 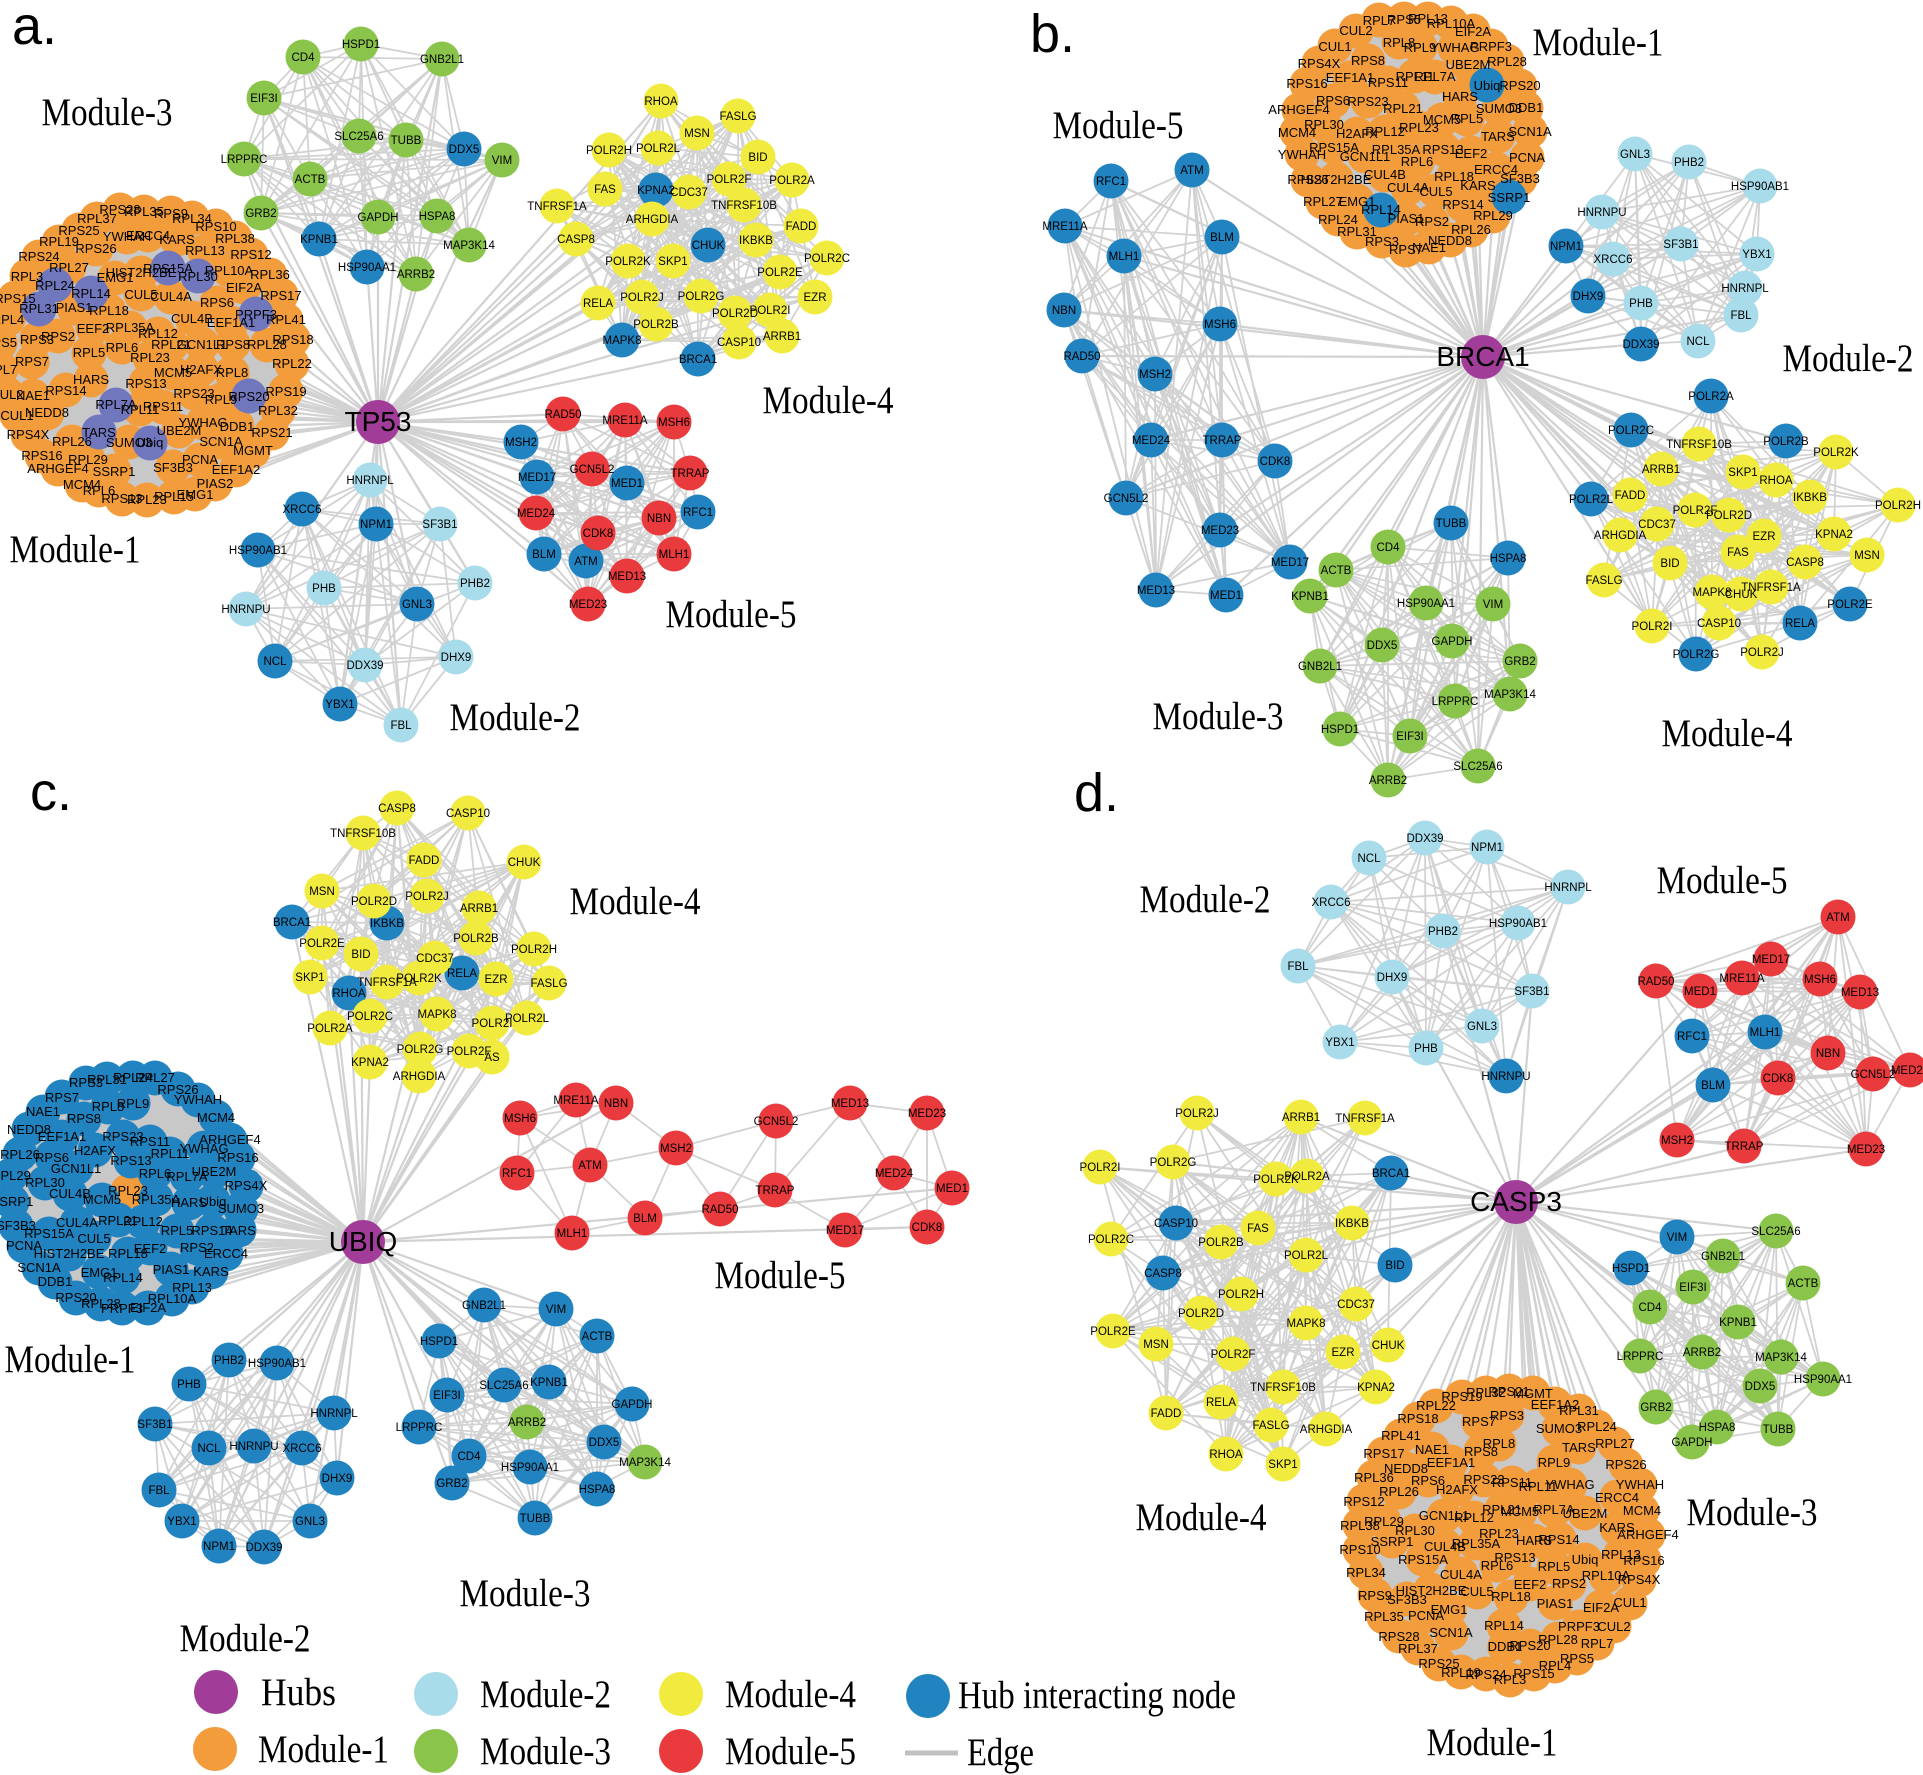 I want to click on svg-text: CDC37, so click(x=435, y=959).